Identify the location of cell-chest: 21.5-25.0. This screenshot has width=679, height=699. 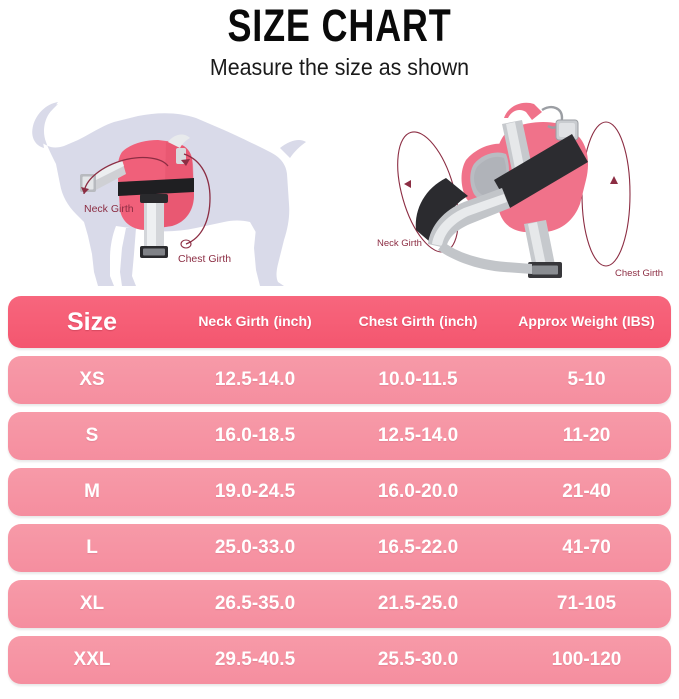
(418, 603).